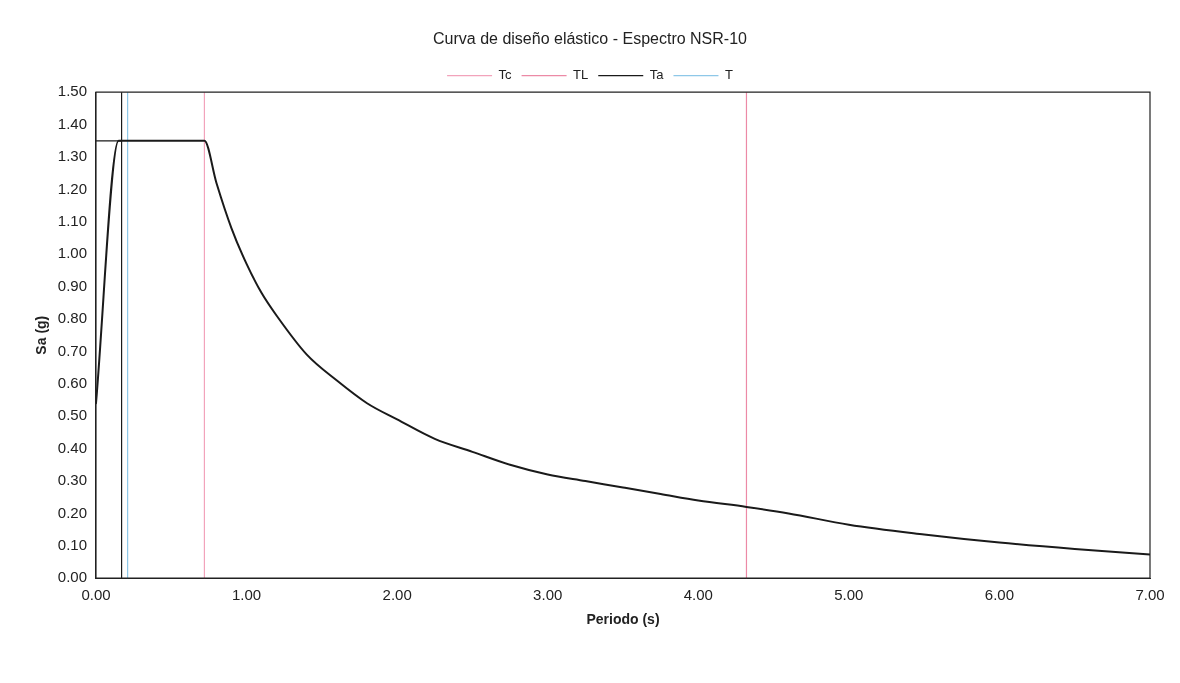 The image size is (1180, 683). What do you see at coordinates (72, 544) in the screenshot?
I see `y-tick-label: 0.10` at bounding box center [72, 544].